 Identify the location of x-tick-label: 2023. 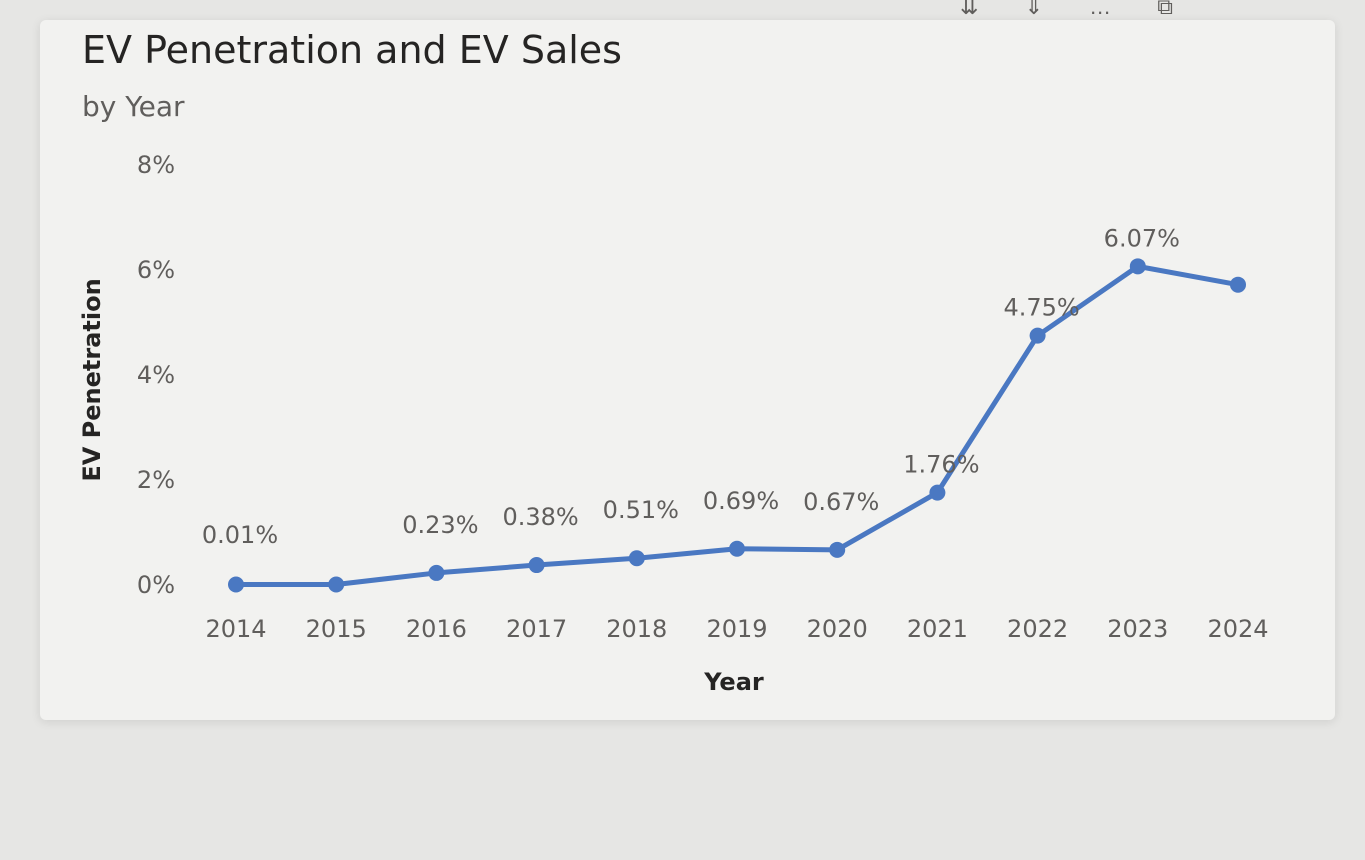
(1137, 629).